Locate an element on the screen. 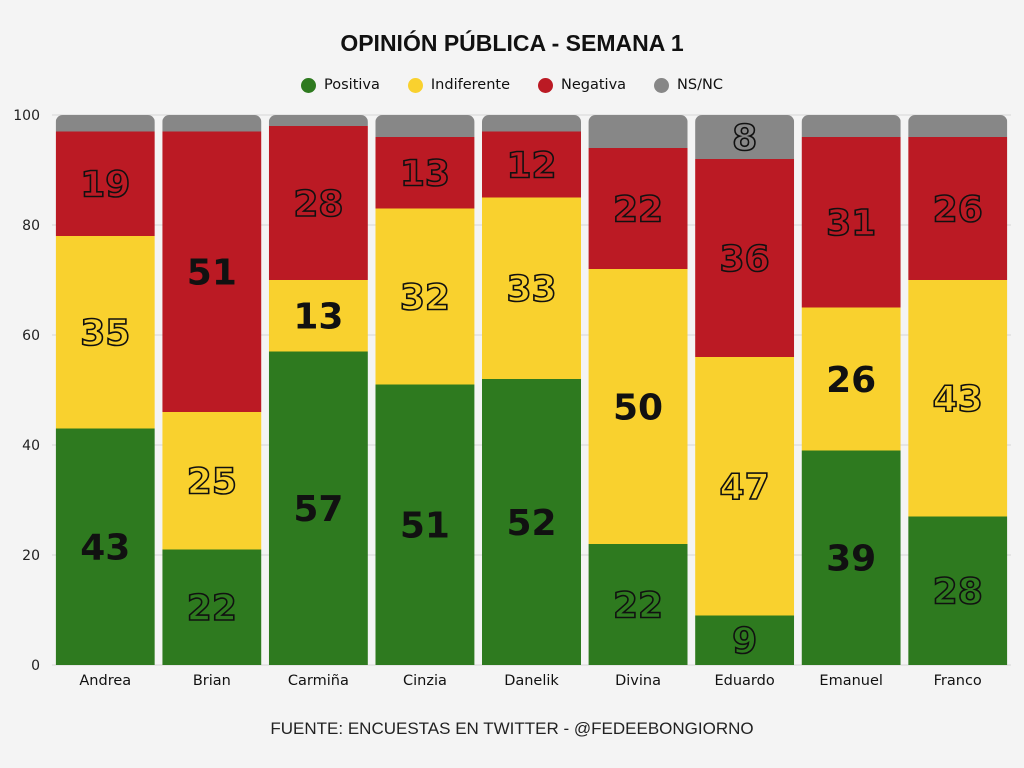 This screenshot has height=768, width=1024. bar-group-brian is located at coordinates (212, 390).